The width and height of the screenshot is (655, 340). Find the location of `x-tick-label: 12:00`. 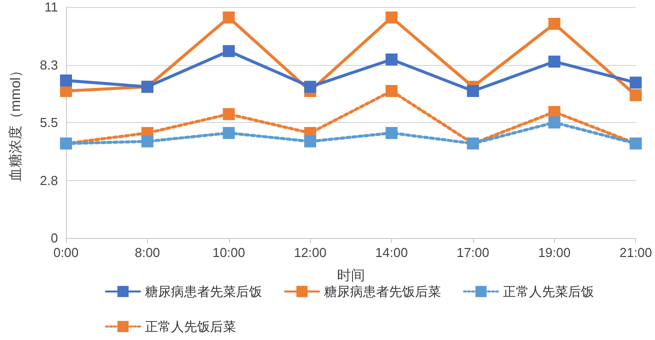

x-tick-label: 12:00 is located at coordinates (310, 252).